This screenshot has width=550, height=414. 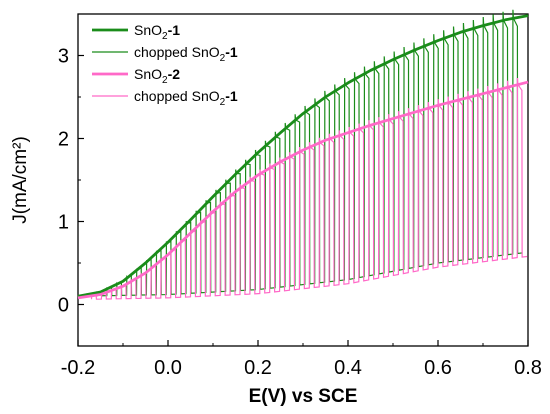 I want to click on legend-label: SnO2-1, so click(x=157, y=32).